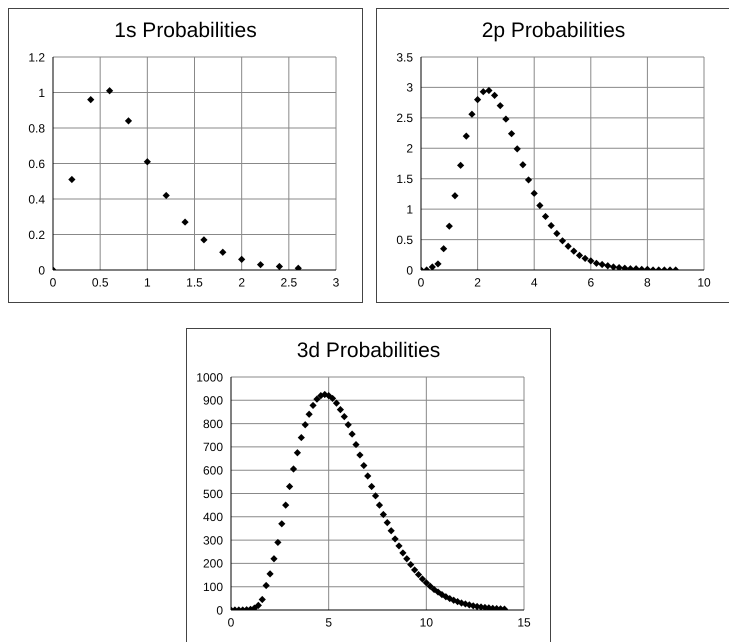  I want to click on x-tick-label: 15, so click(524, 623).